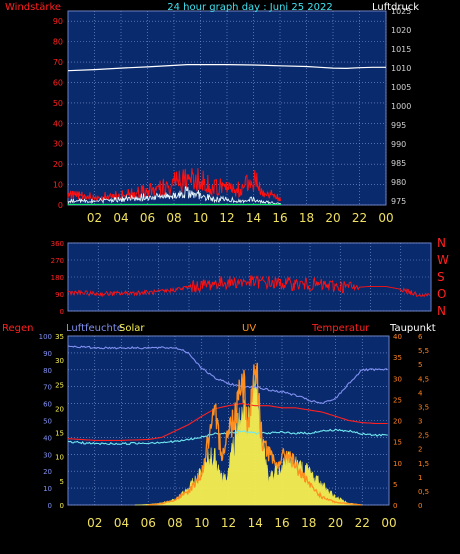  Describe the element at coordinates (121, 523) in the screenshot. I see `climate-time-tick-label: 04` at that location.